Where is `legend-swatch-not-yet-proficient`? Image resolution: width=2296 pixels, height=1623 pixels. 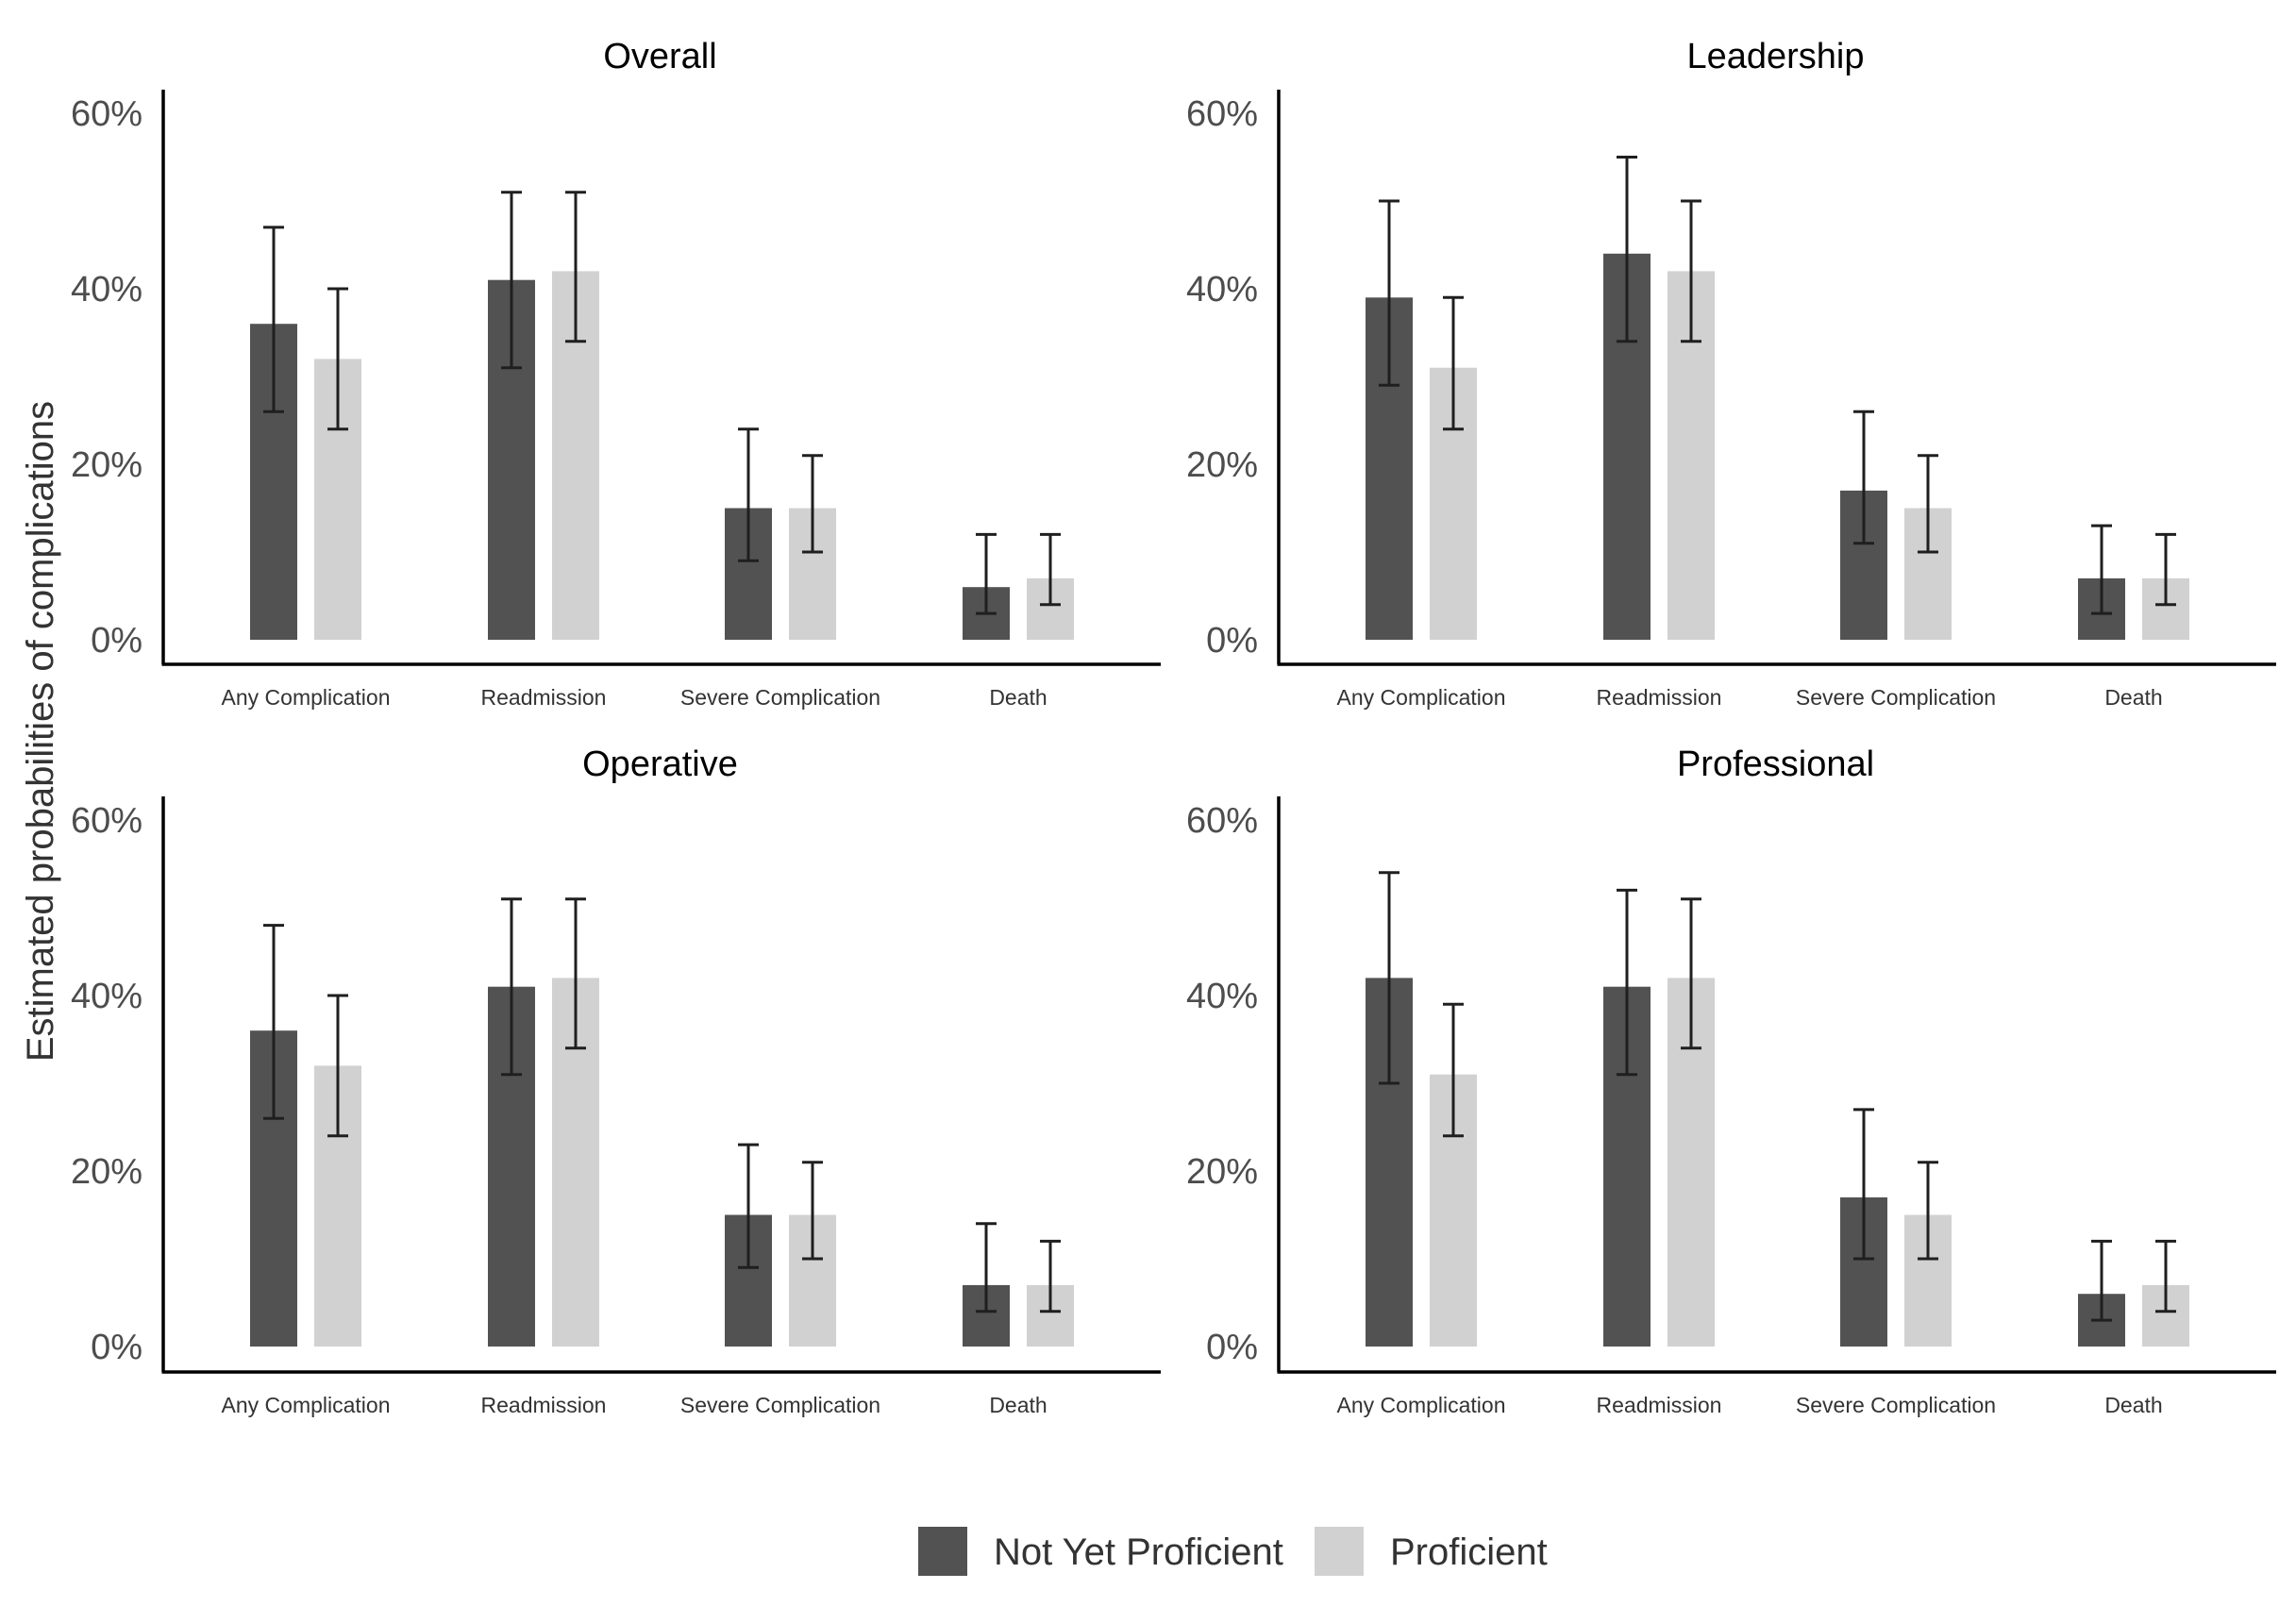 legend-swatch-not-yet-proficient is located at coordinates (943, 1551).